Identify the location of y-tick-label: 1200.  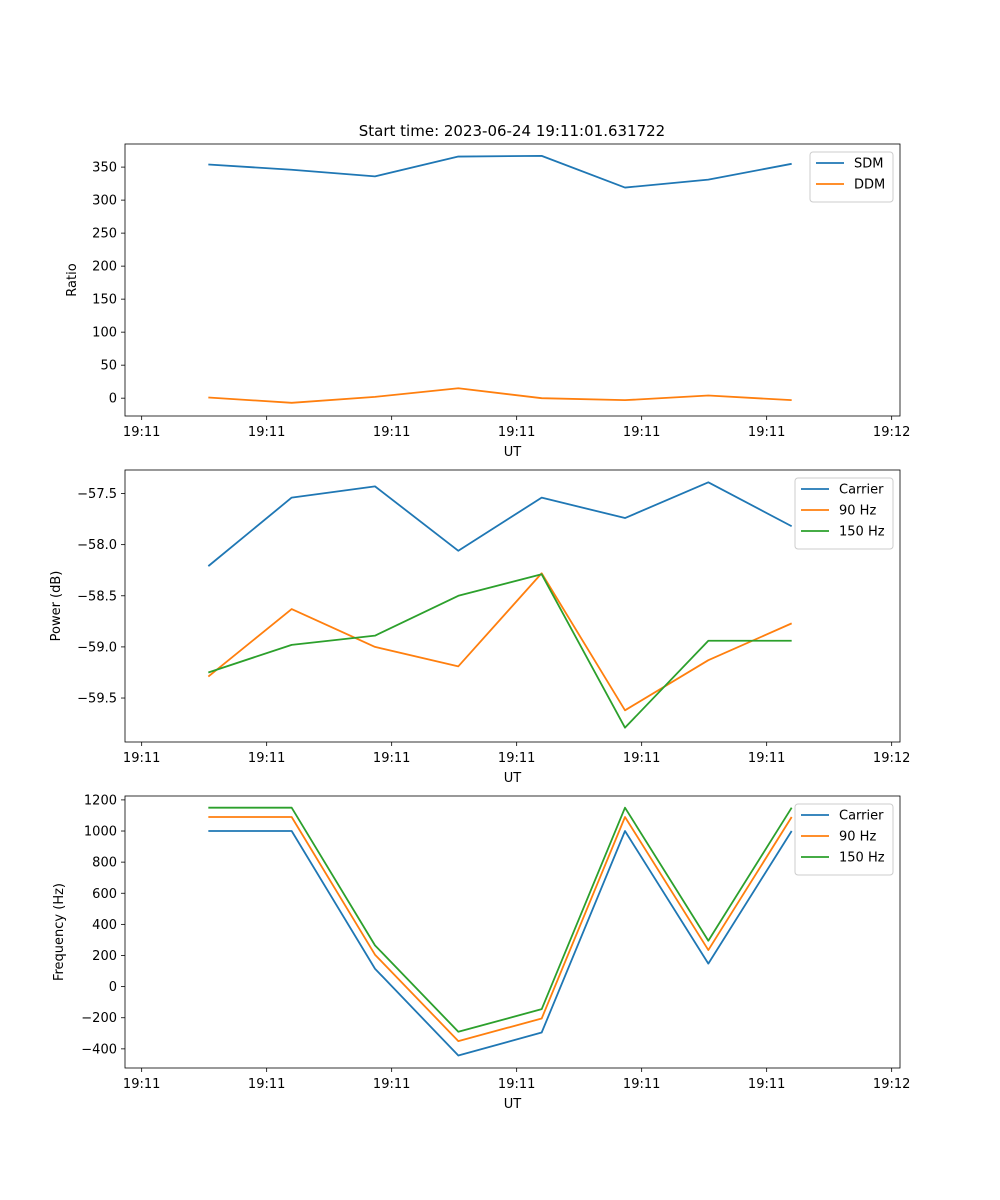
(100, 800).